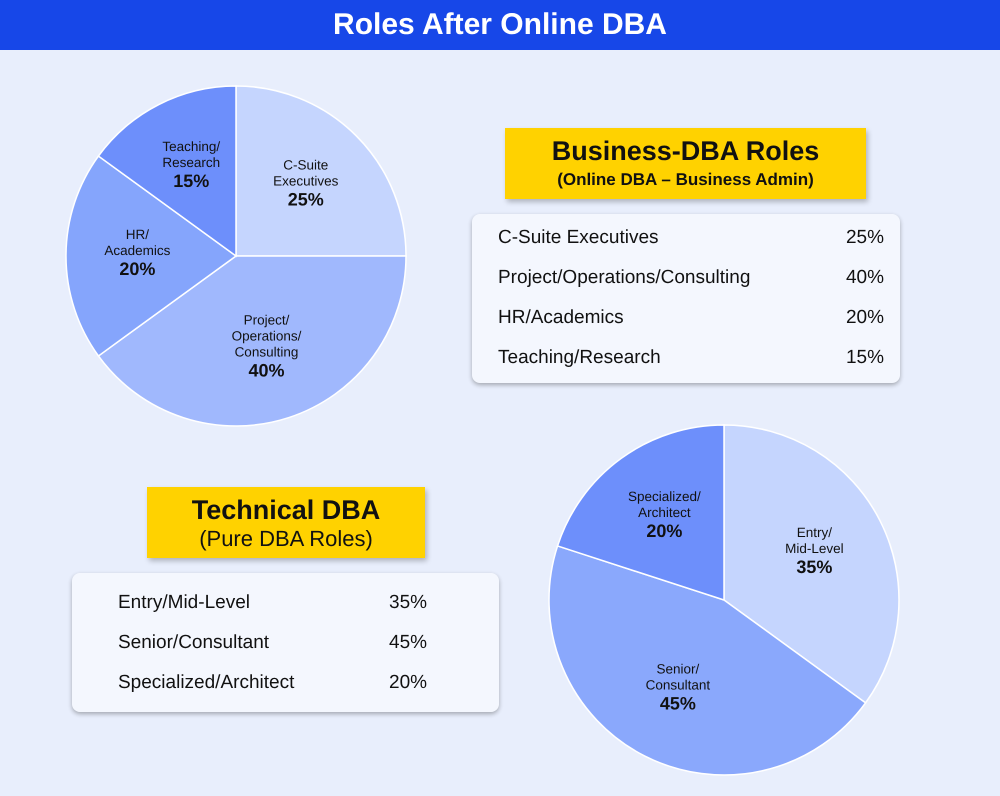 Image resolution: width=1000 pixels, height=796 pixels. What do you see at coordinates (664, 504) in the screenshot?
I see `slice-label: Specialized/Architect` at bounding box center [664, 504].